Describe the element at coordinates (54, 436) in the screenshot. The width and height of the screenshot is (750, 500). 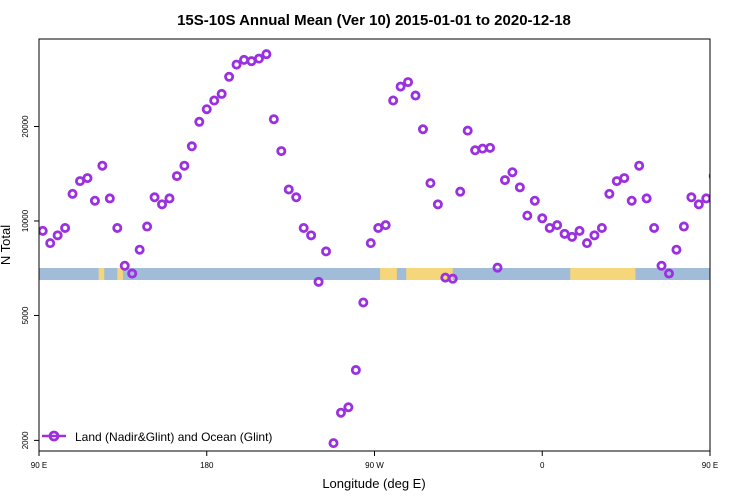
I see `legend-marker` at that location.